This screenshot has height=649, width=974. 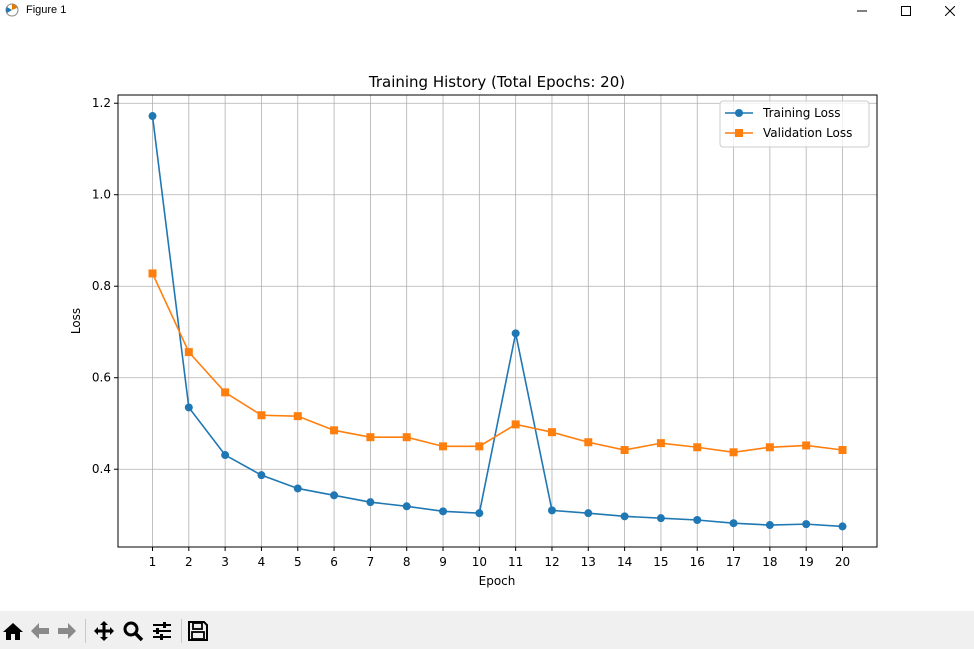 I want to click on x-tick-label: 14, so click(x=624, y=562).